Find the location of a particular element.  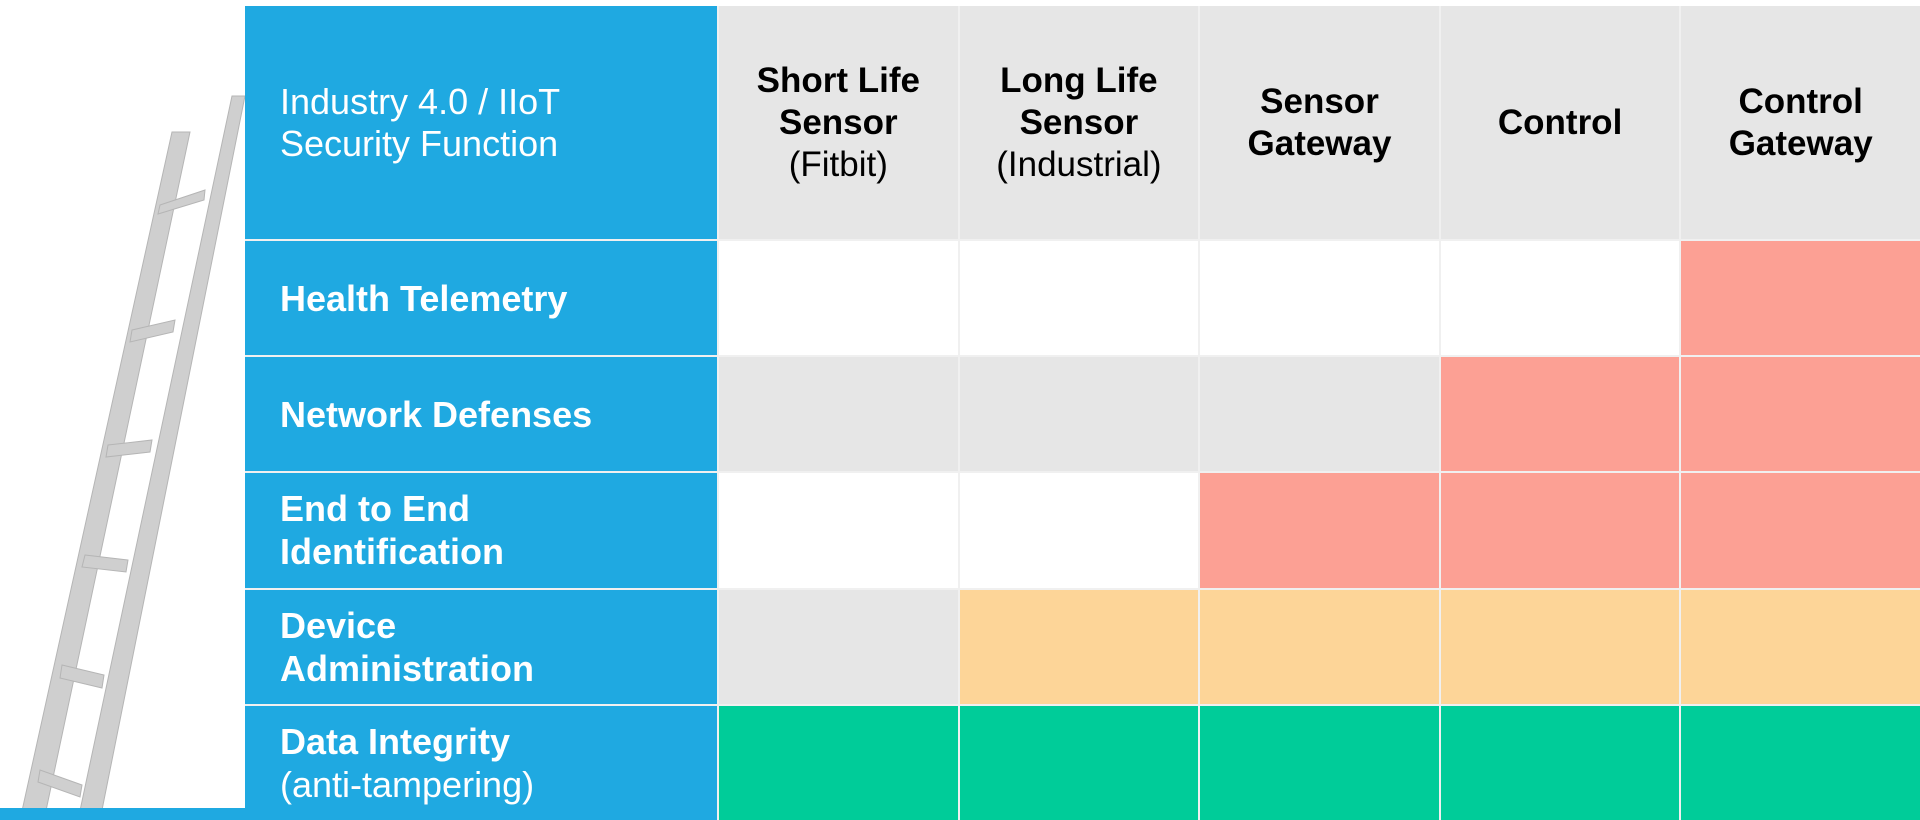

corner-title: Industry 4.0 / IIoT Security Function is located at coordinates (420, 122).